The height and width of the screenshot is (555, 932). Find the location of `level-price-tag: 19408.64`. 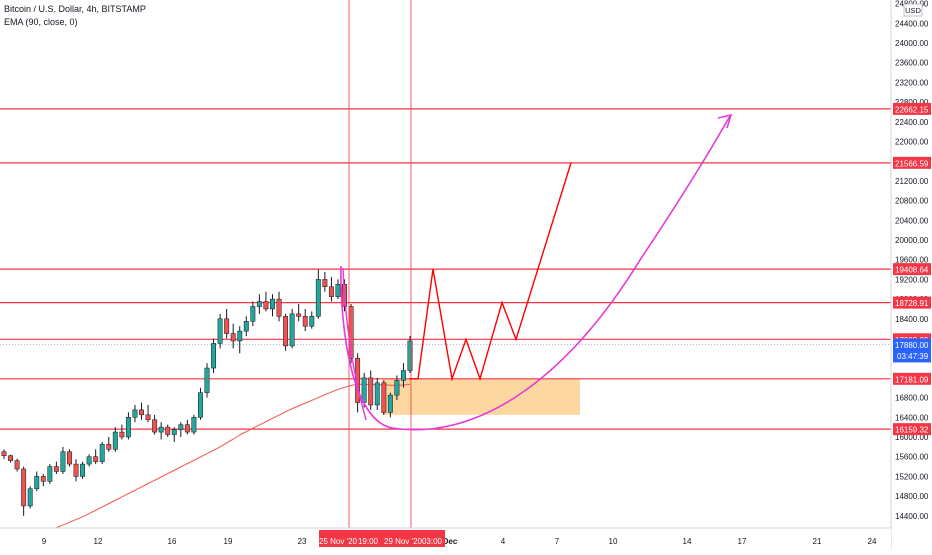

level-price-tag: 19408.64 is located at coordinates (912, 269).